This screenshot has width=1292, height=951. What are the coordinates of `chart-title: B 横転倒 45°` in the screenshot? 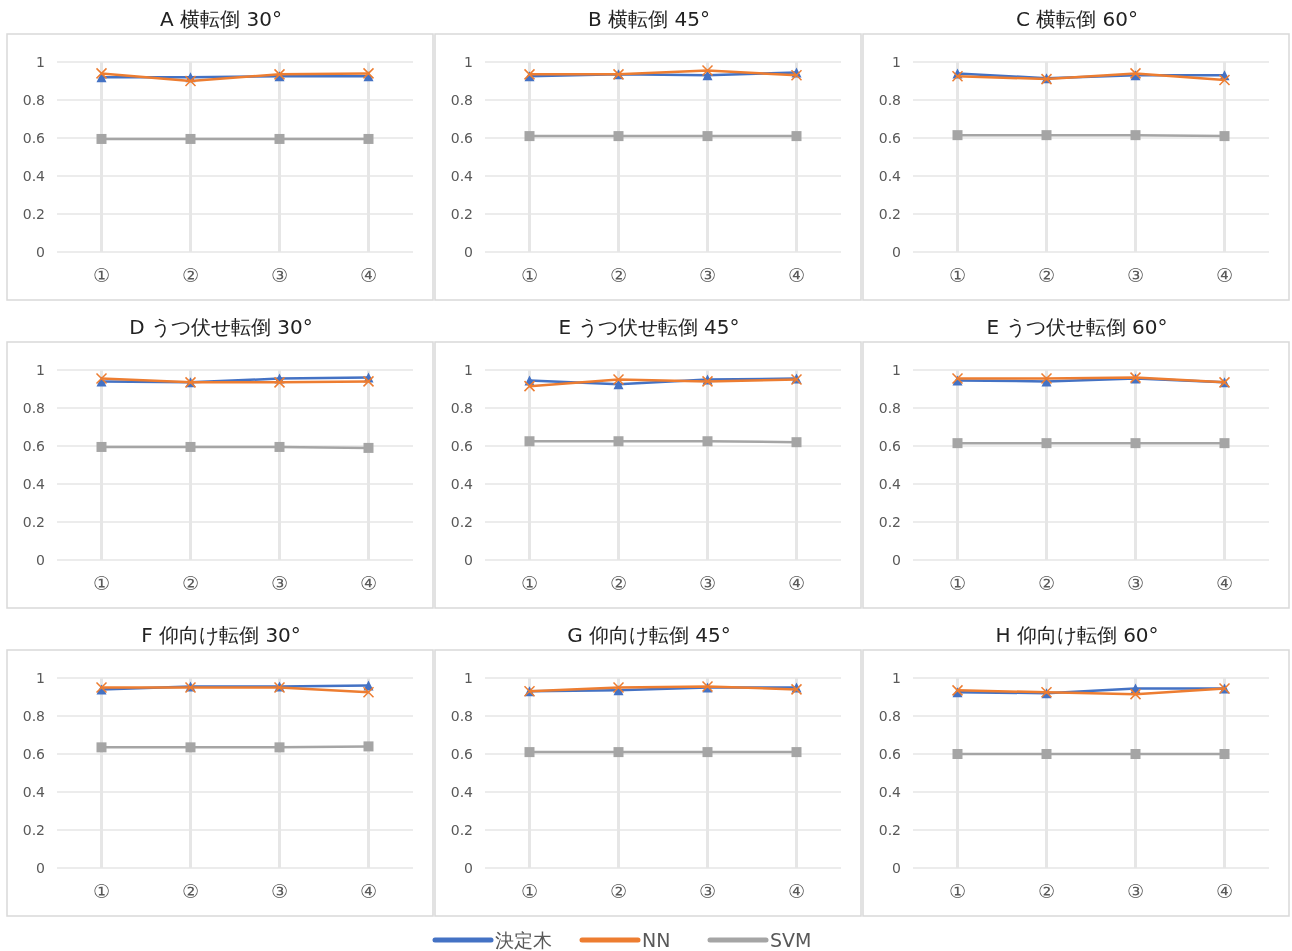 It's located at (649, 19).